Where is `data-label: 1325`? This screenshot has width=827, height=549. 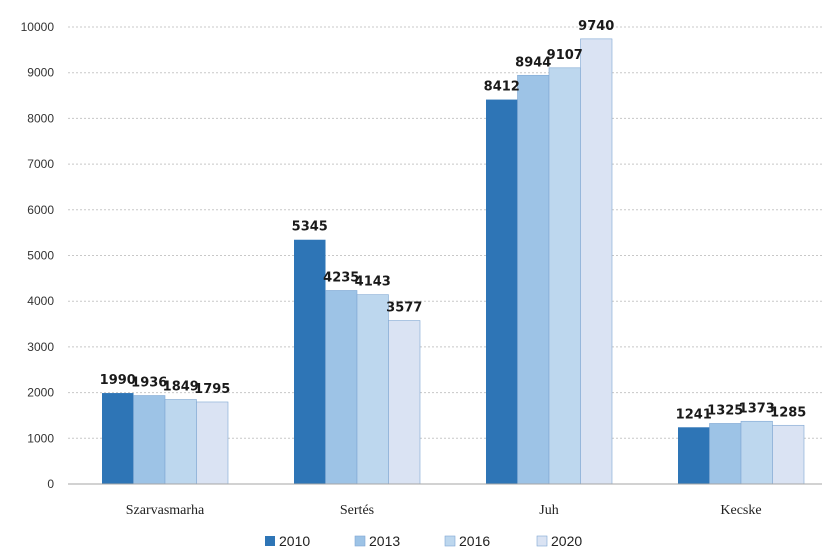
data-label: 1325 is located at coordinates (725, 410).